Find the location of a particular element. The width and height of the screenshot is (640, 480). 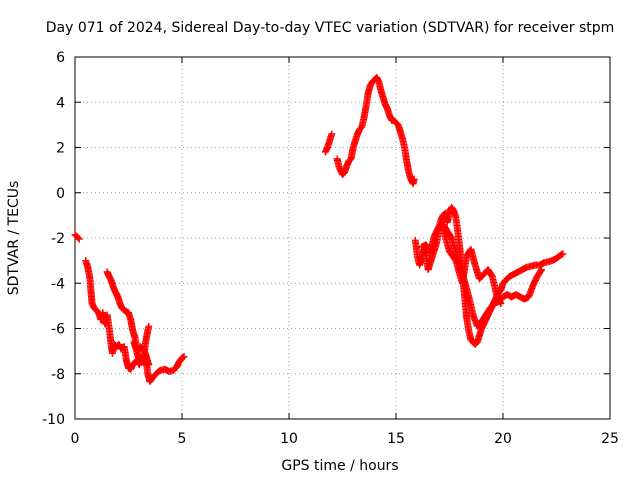

x-tick-label: 25 is located at coordinates (610, 439).